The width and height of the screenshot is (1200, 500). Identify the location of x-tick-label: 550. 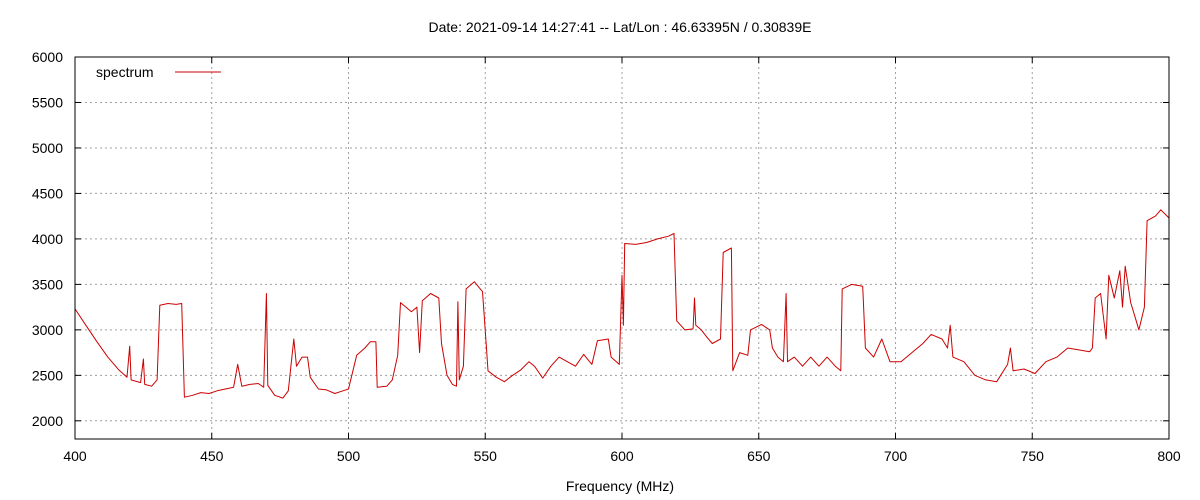
(486, 456).